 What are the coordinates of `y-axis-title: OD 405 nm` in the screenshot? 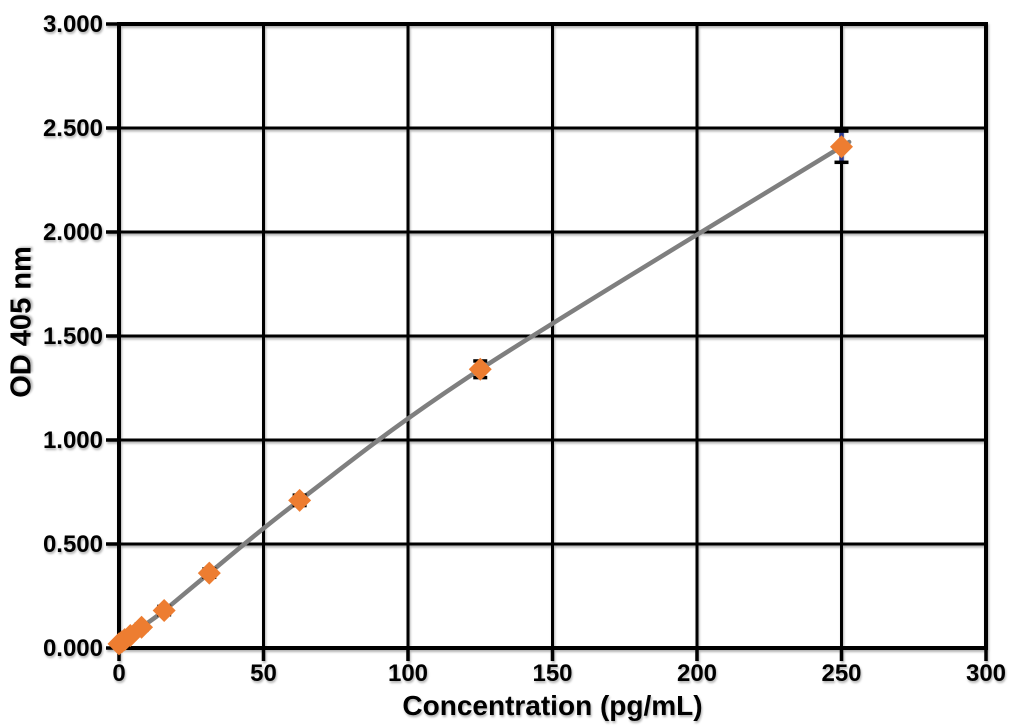 It's located at (21, 322).